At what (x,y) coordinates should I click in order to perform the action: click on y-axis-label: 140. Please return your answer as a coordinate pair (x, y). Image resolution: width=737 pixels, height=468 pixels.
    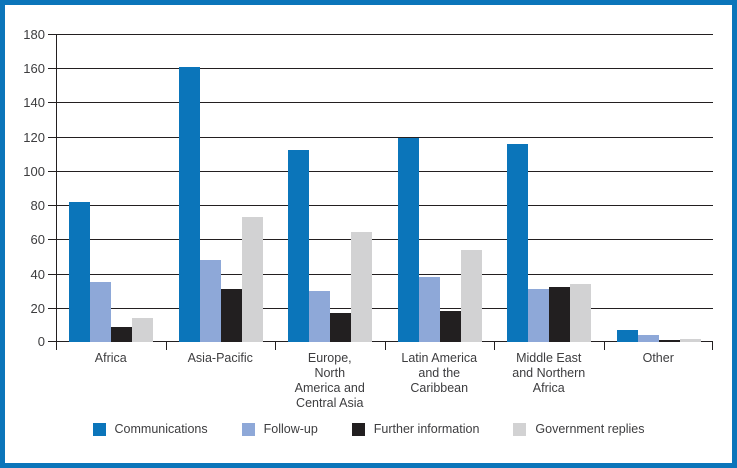
    Looking at the image, I should click on (34, 102).